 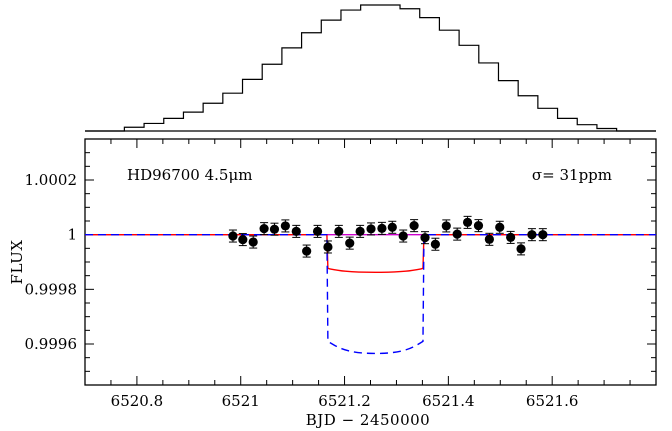 What do you see at coordinates (368, 420) in the screenshot?
I see `x-axis-title: BJD − 2450000` at bounding box center [368, 420].